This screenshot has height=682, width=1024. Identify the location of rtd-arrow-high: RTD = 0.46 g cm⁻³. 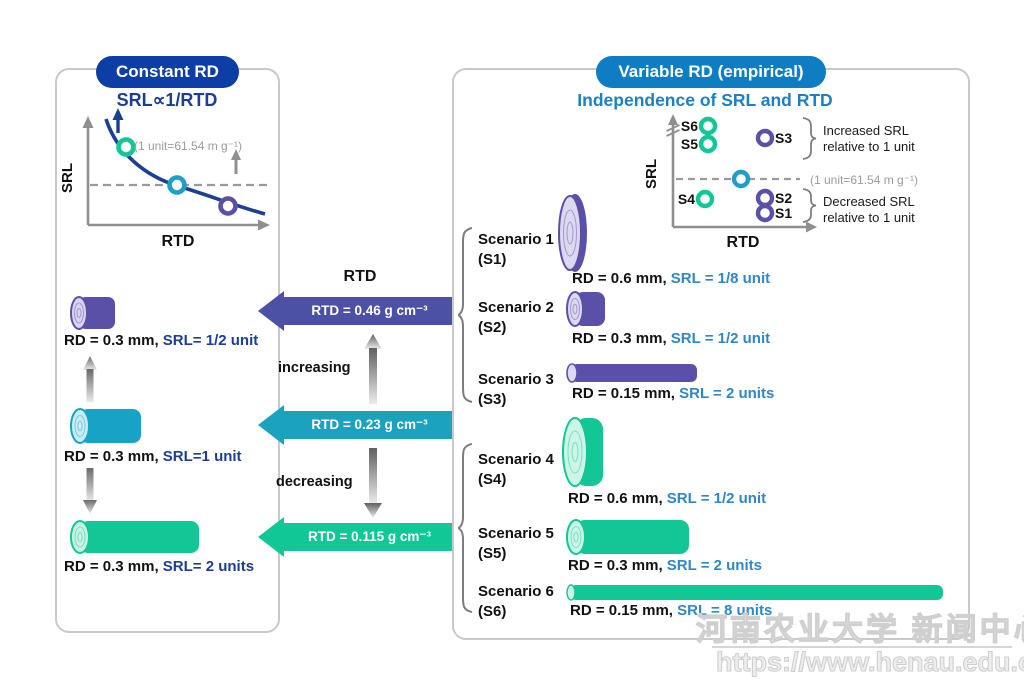
(356, 311).